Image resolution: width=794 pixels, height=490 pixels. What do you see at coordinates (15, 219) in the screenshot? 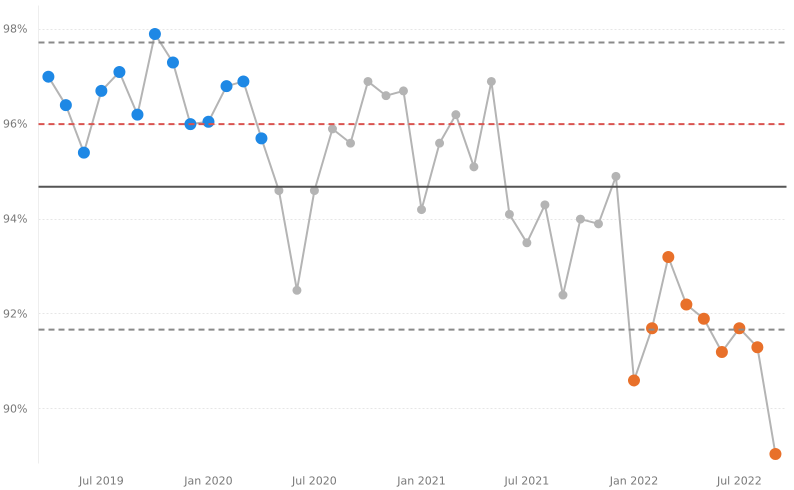
I see `y-tick-label: 94%` at bounding box center [15, 219].